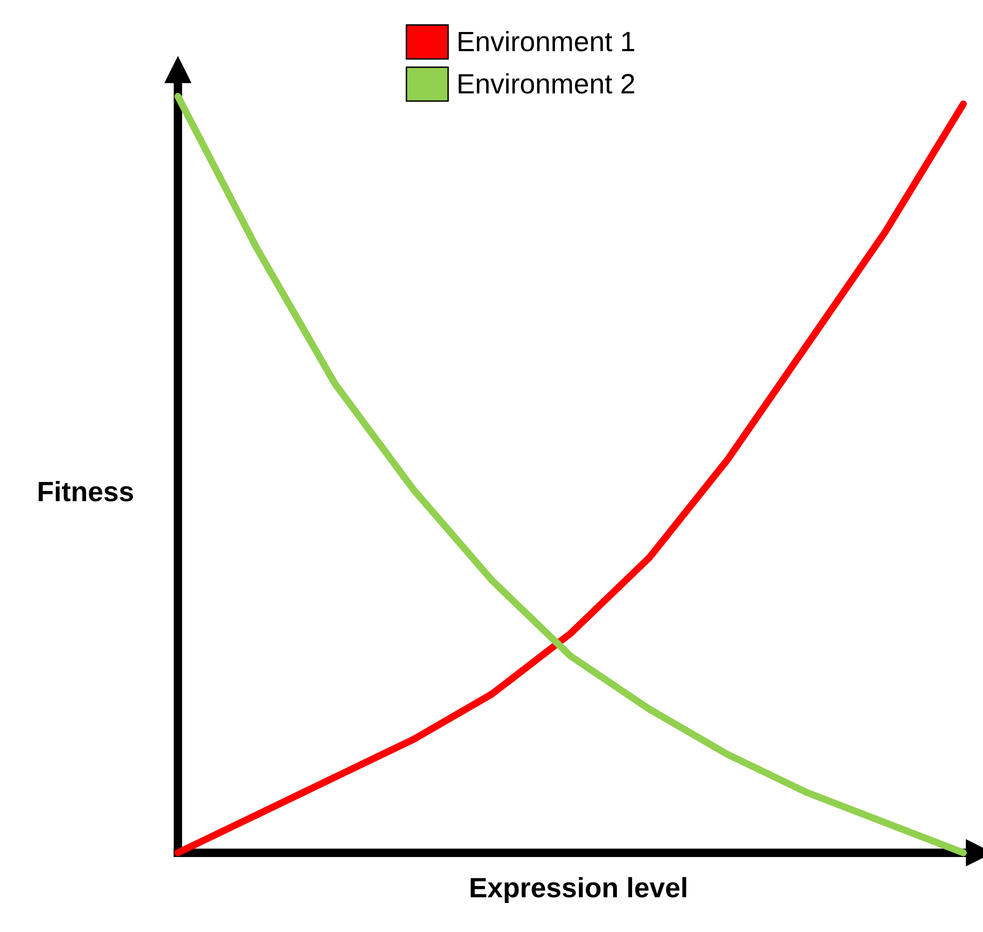 This screenshot has height=932, width=983. Describe the element at coordinates (546, 41) in the screenshot. I see `legend-label: Environment 1` at that location.